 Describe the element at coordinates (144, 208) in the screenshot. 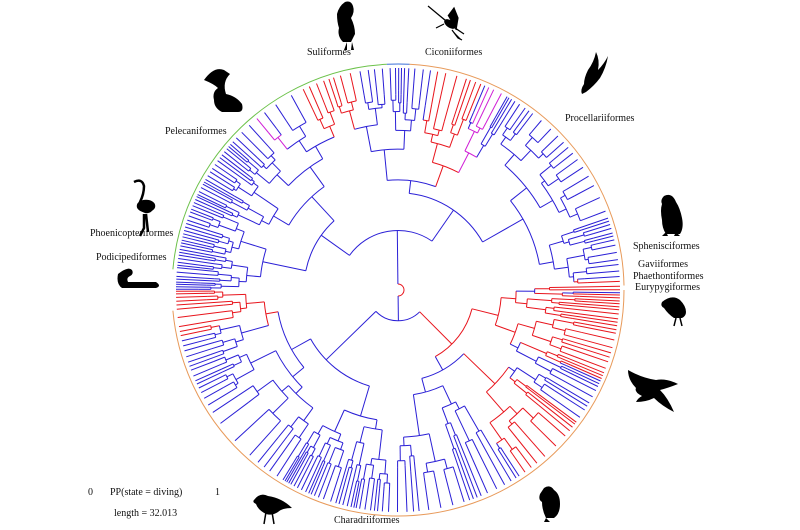

I see `flamingo-icon` at that location.